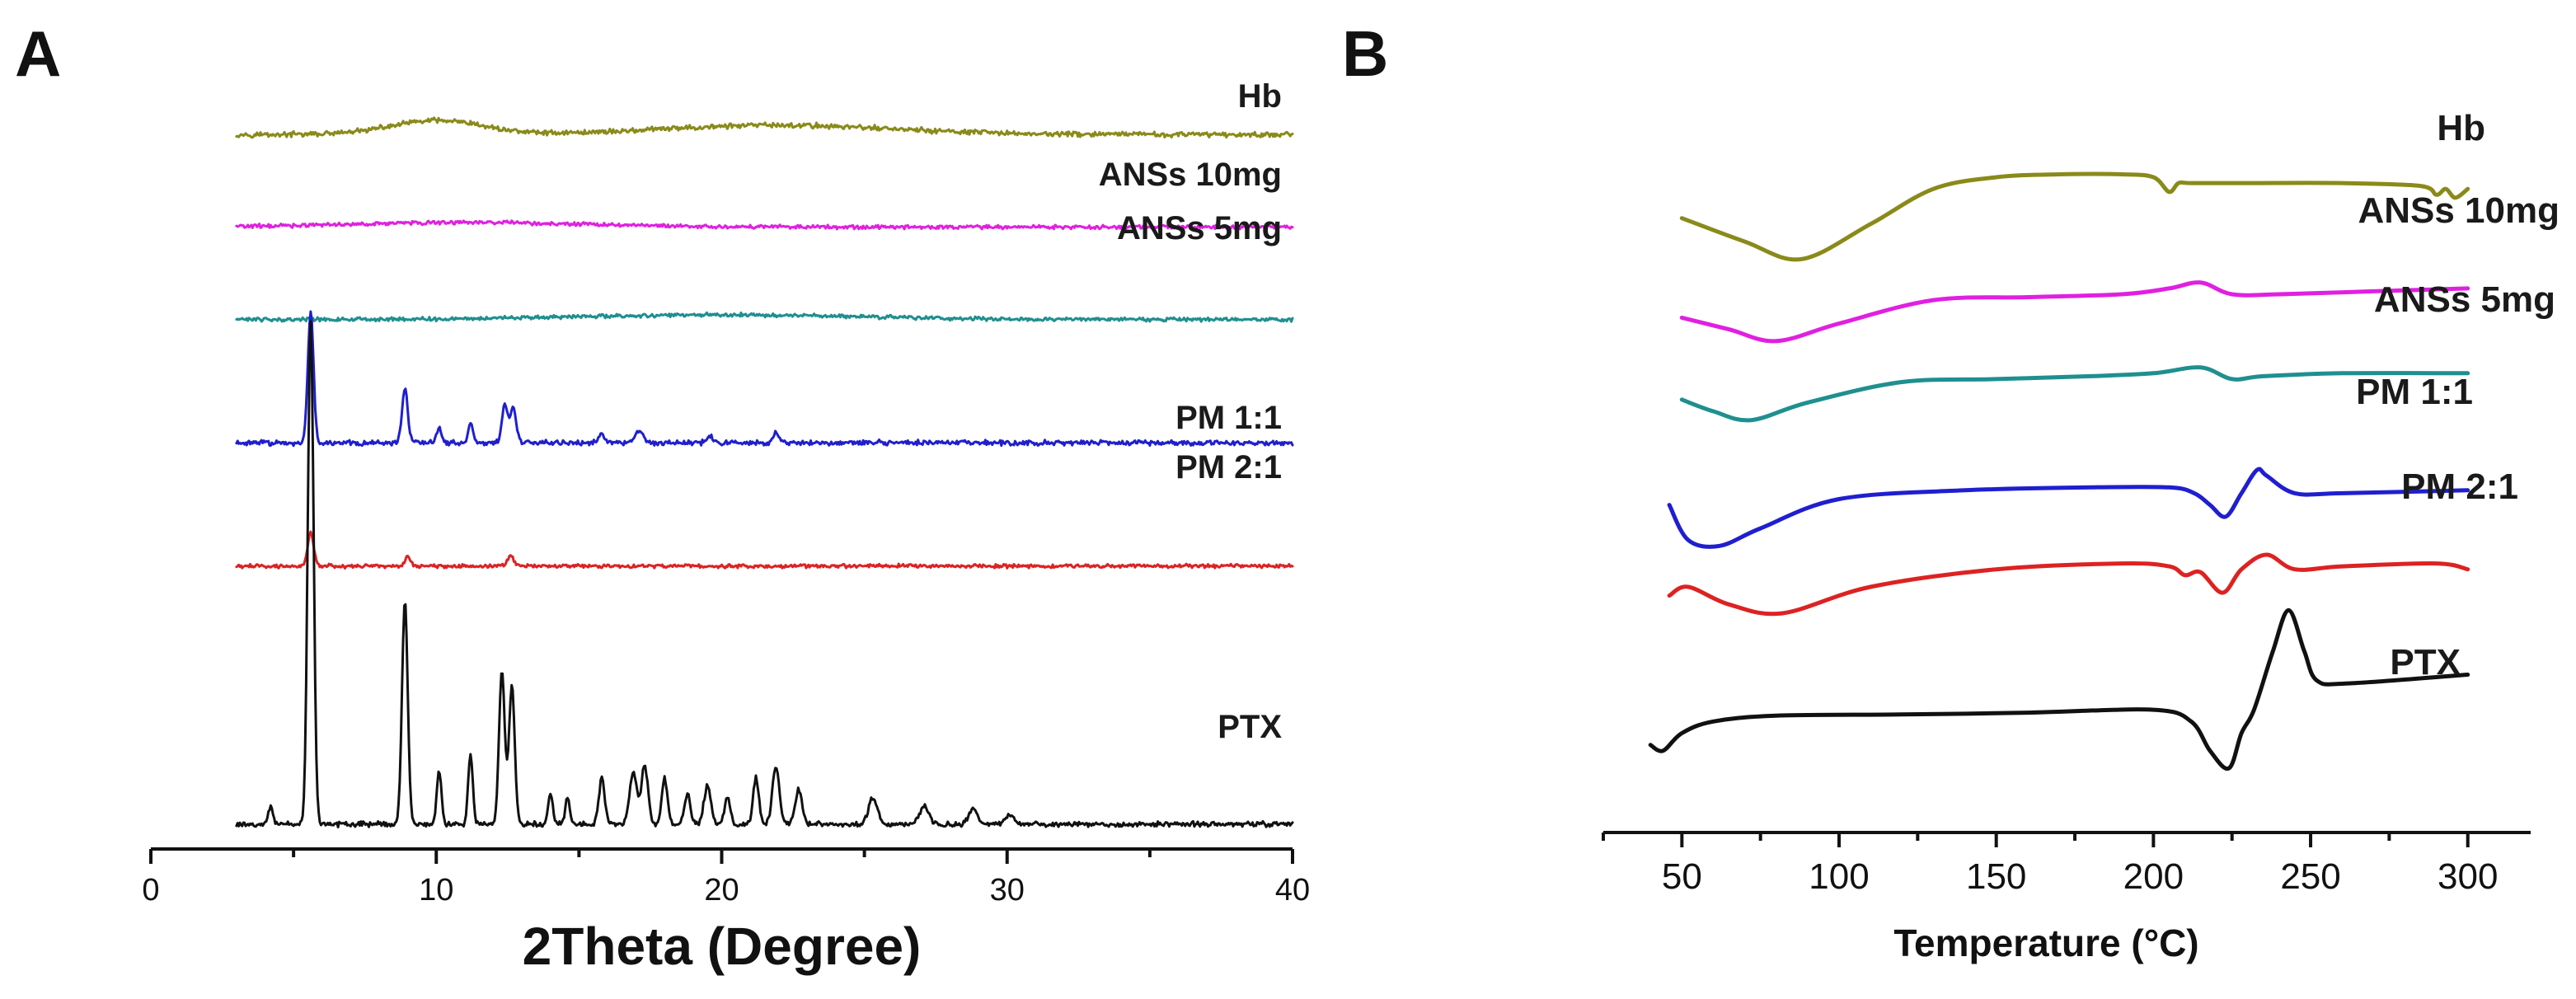 This screenshot has width=2576, height=999. What do you see at coordinates (1292, 890) in the screenshot?
I see `panel-a-x-tick-label: 40` at bounding box center [1292, 890].